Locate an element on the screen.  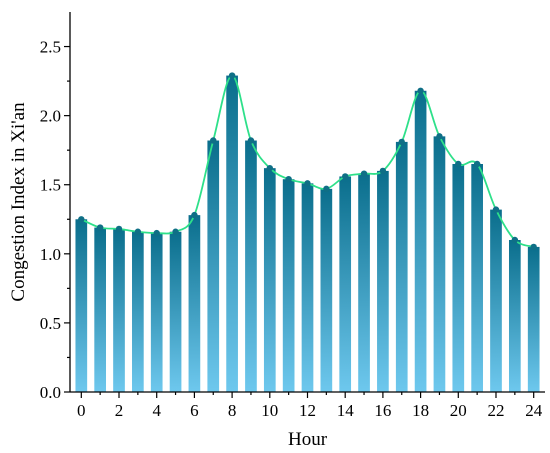
x-tick-label: 8 is located at coordinates (232, 410).